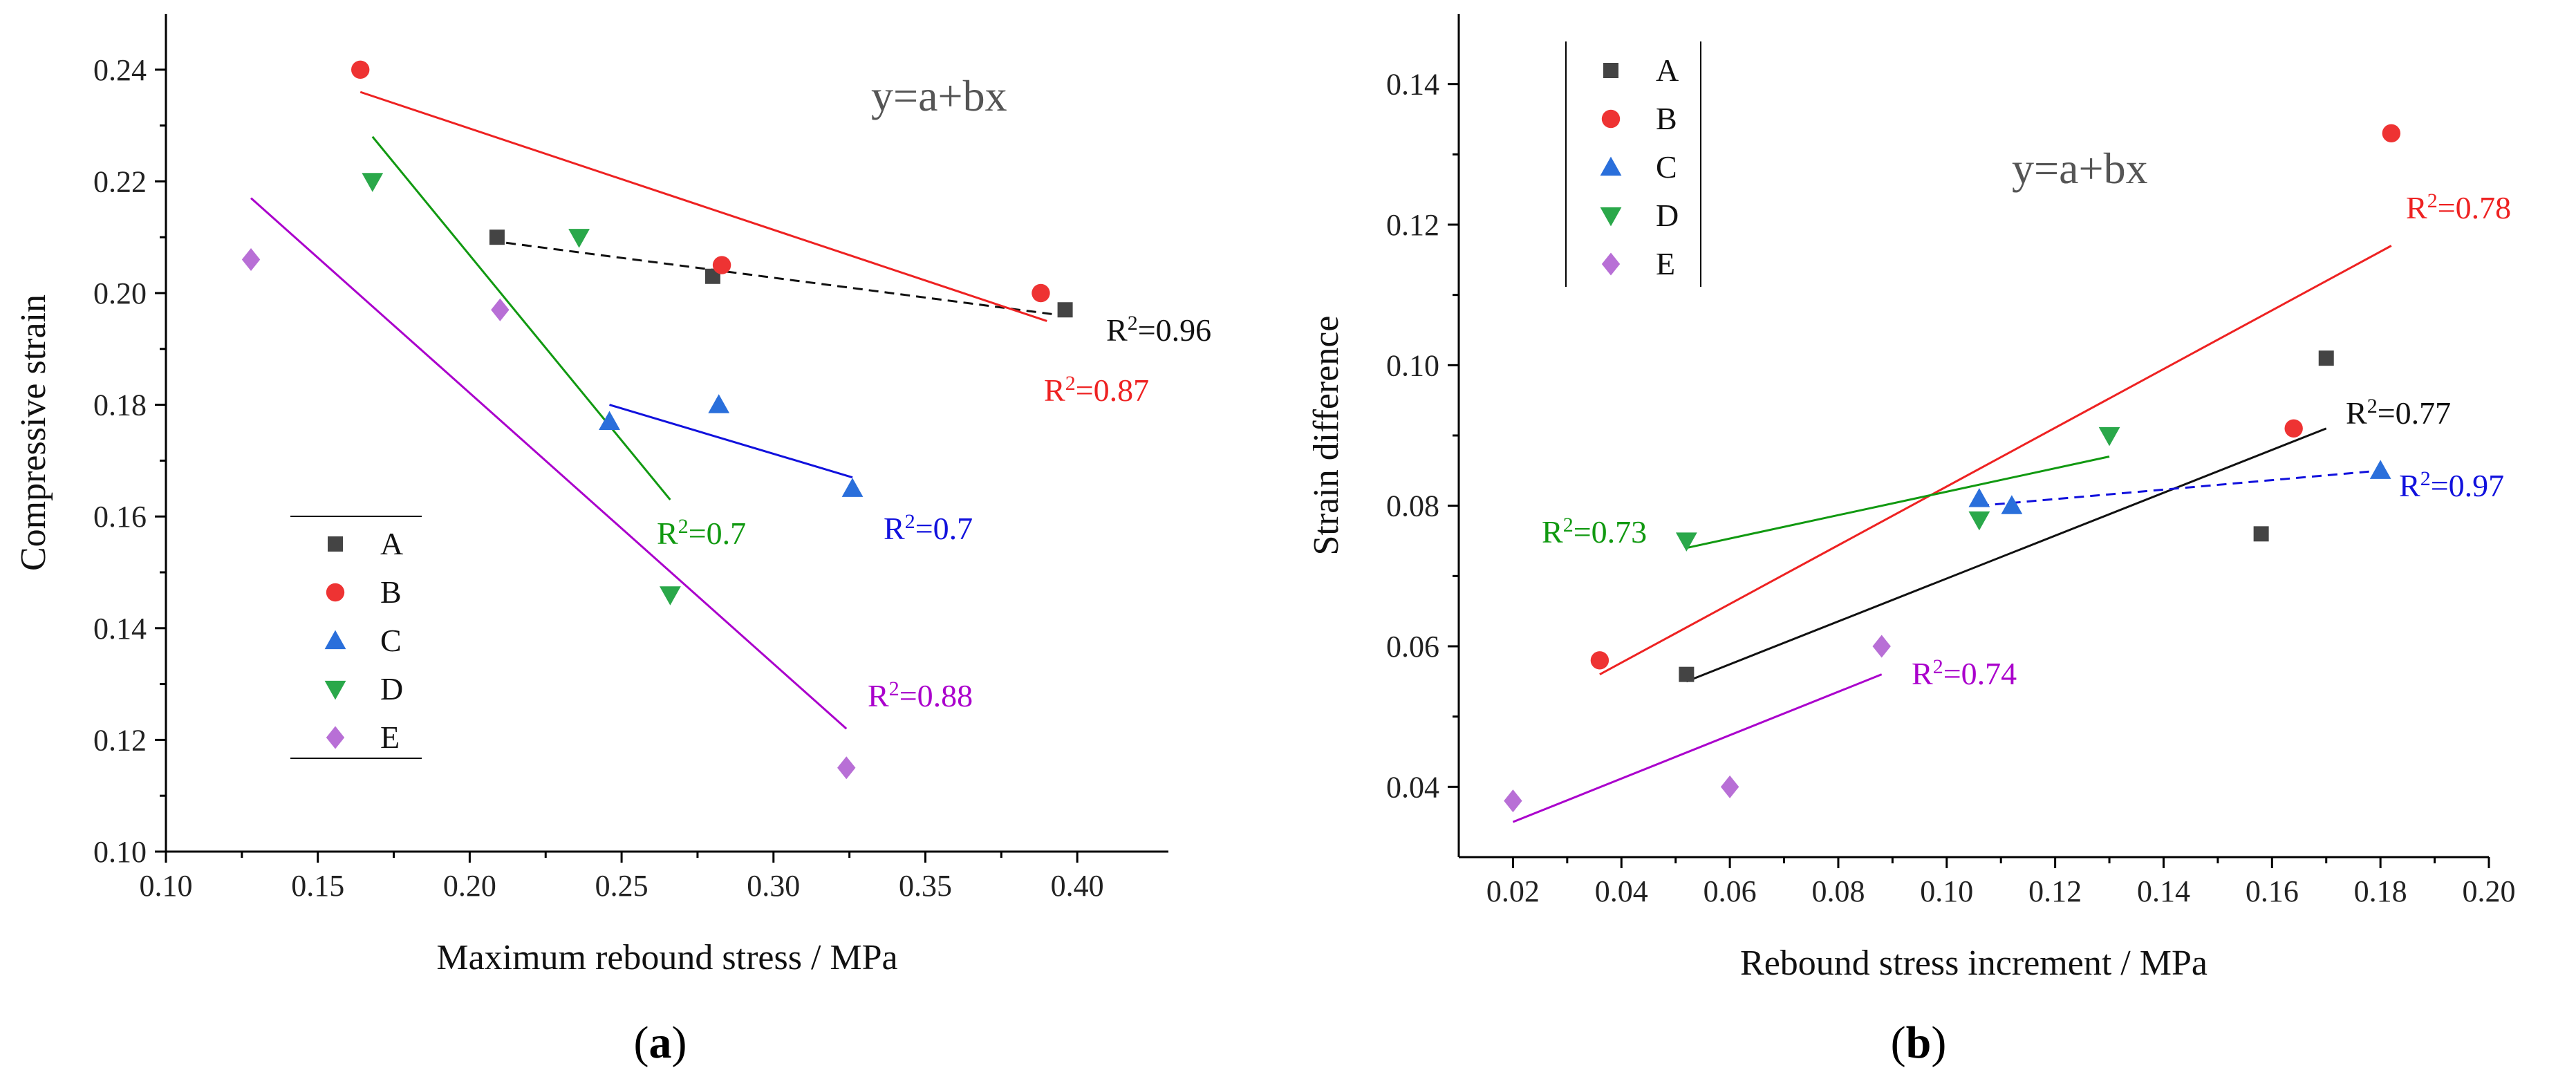  What do you see at coordinates (920, 695) in the screenshot?
I see `r2-label-e: R2=0.88` at bounding box center [920, 695].